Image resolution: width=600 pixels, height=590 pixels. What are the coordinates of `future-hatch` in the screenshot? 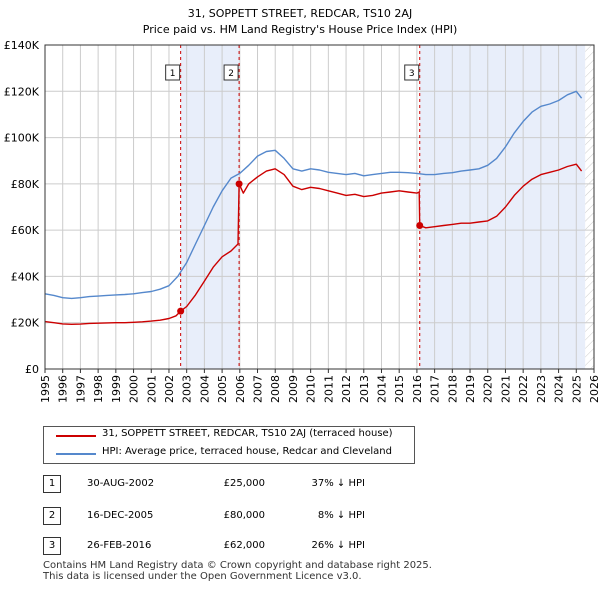 It's located at (589, 207).